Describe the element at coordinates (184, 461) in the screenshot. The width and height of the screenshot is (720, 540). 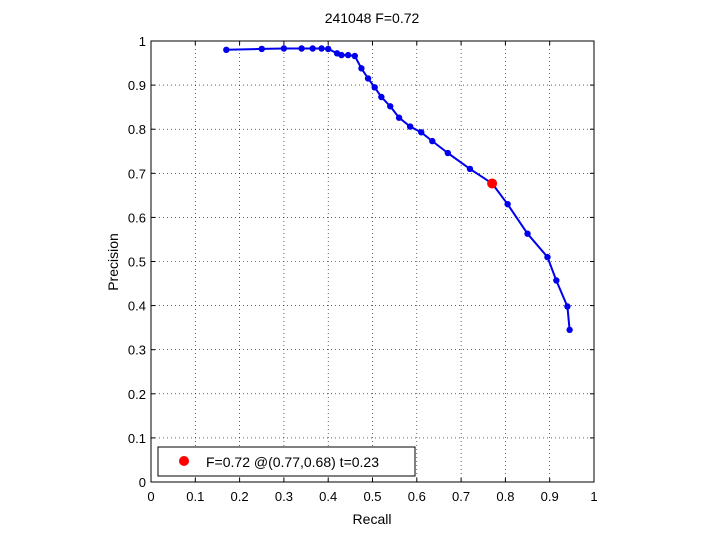
I see `legend-marker` at that location.